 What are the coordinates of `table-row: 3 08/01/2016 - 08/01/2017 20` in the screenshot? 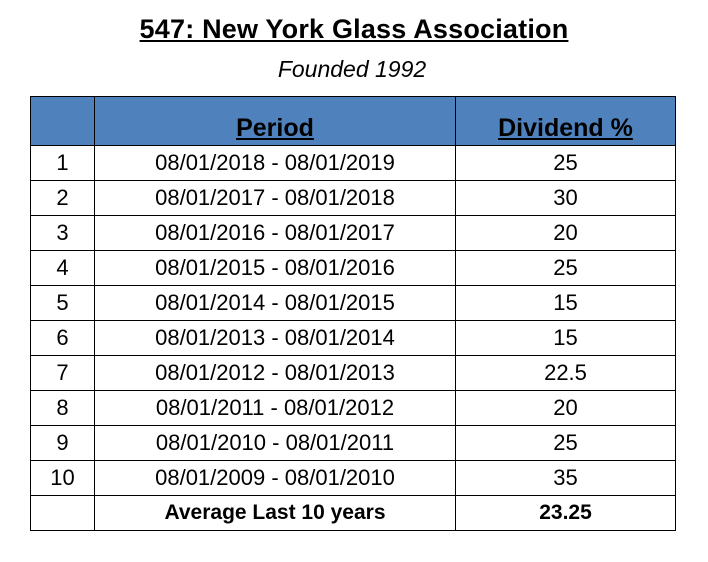 It's located at (353, 233).